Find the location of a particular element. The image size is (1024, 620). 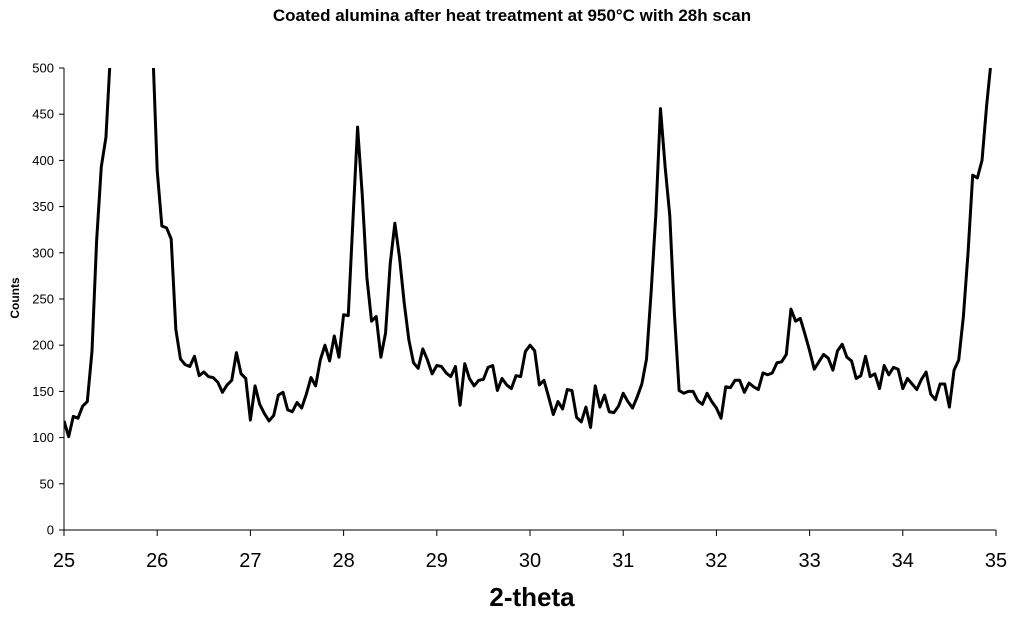

x-tick-label: 26 is located at coordinates (157, 561).